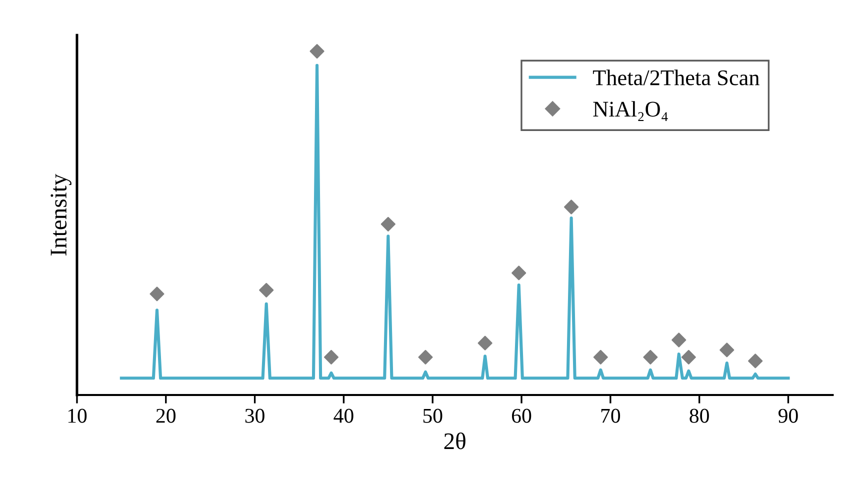 This screenshot has height=488, width=862. Describe the element at coordinates (254, 415) in the screenshot. I see `x-tick-label: 30` at that location.